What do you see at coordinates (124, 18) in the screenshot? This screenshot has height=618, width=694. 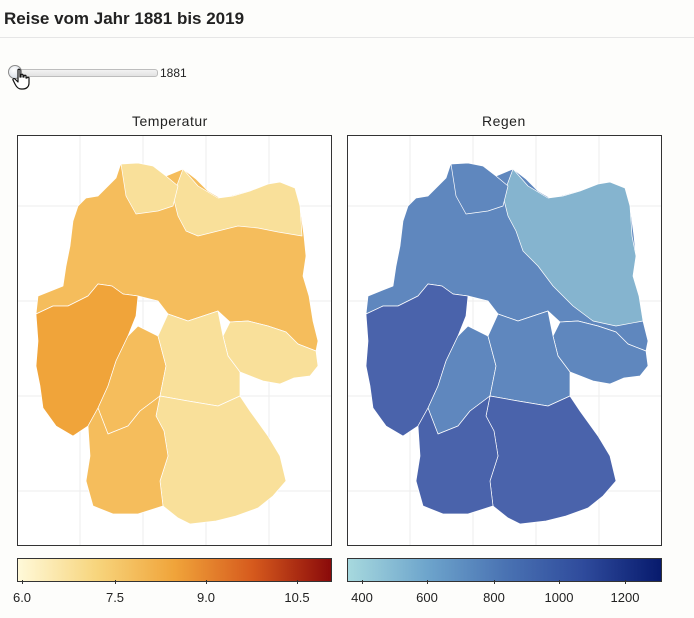 I see `page-title: Reise vom Jahr 1881 bis 2019` at bounding box center [124, 18].